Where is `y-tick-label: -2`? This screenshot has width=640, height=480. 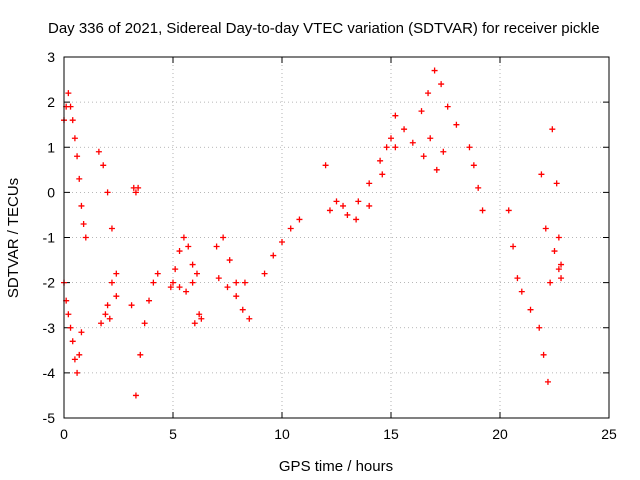
y-tick-label: -2 is located at coordinates (49, 283).